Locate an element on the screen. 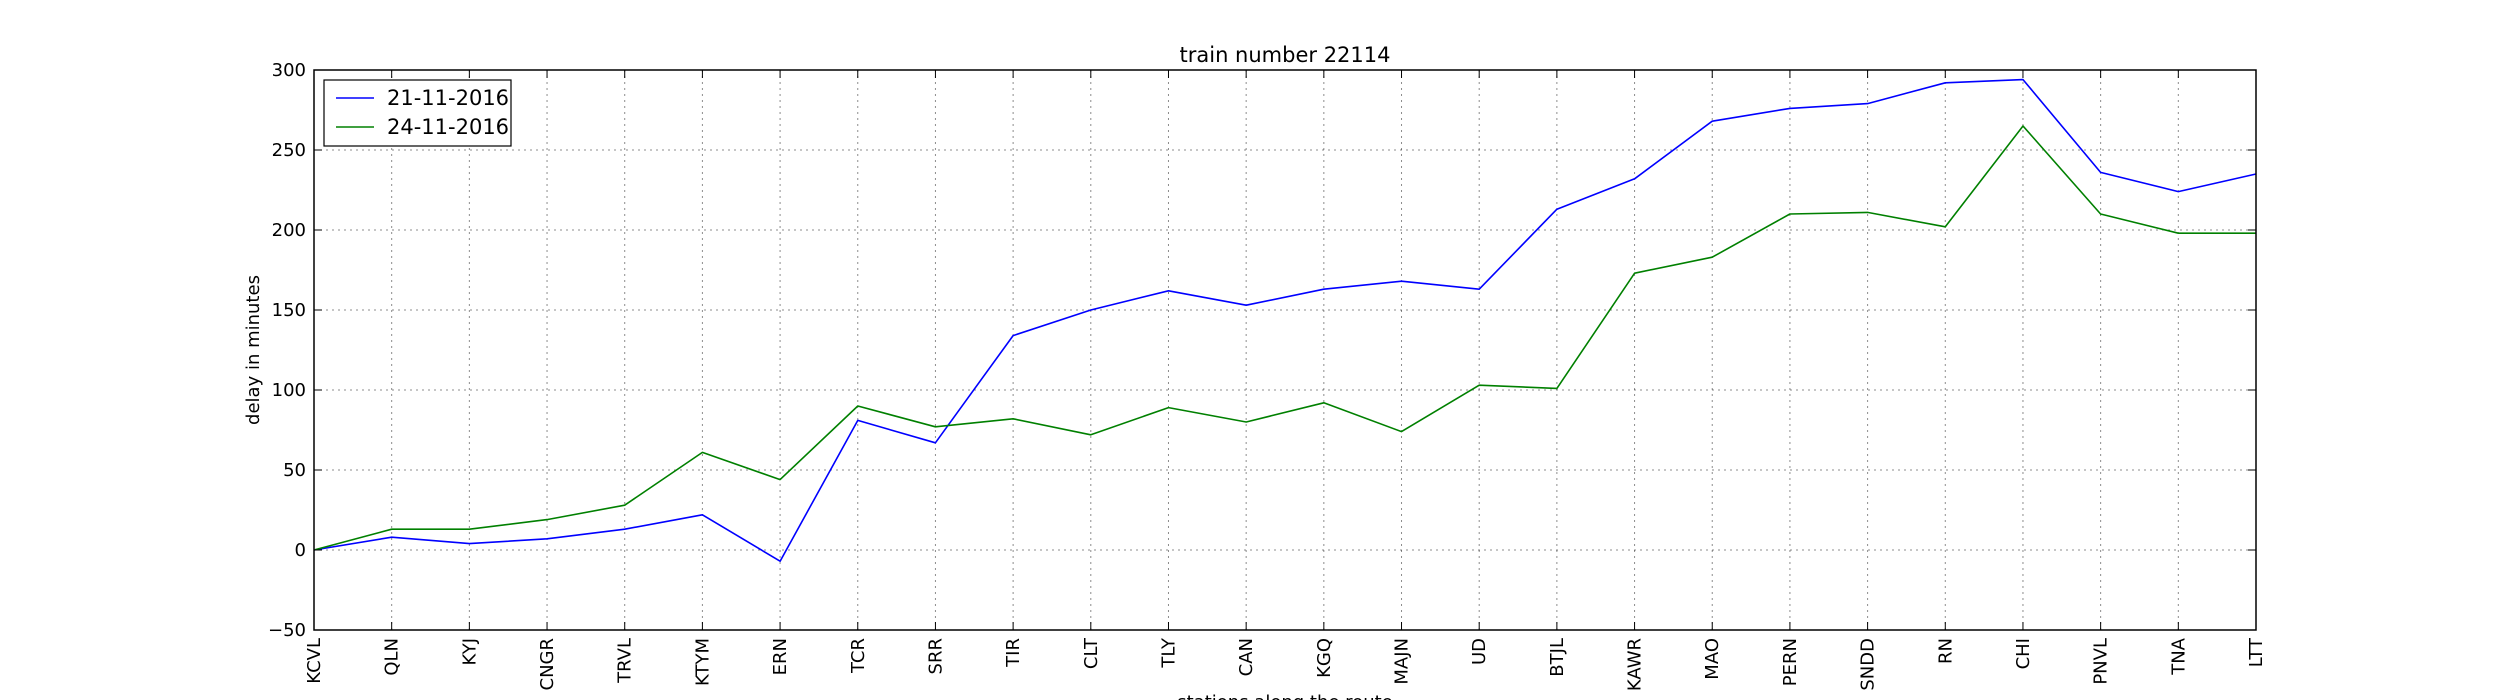 Image resolution: width=2500 pixels, height=700 pixels. x-tick-label: TCR is located at coordinates (858, 656).